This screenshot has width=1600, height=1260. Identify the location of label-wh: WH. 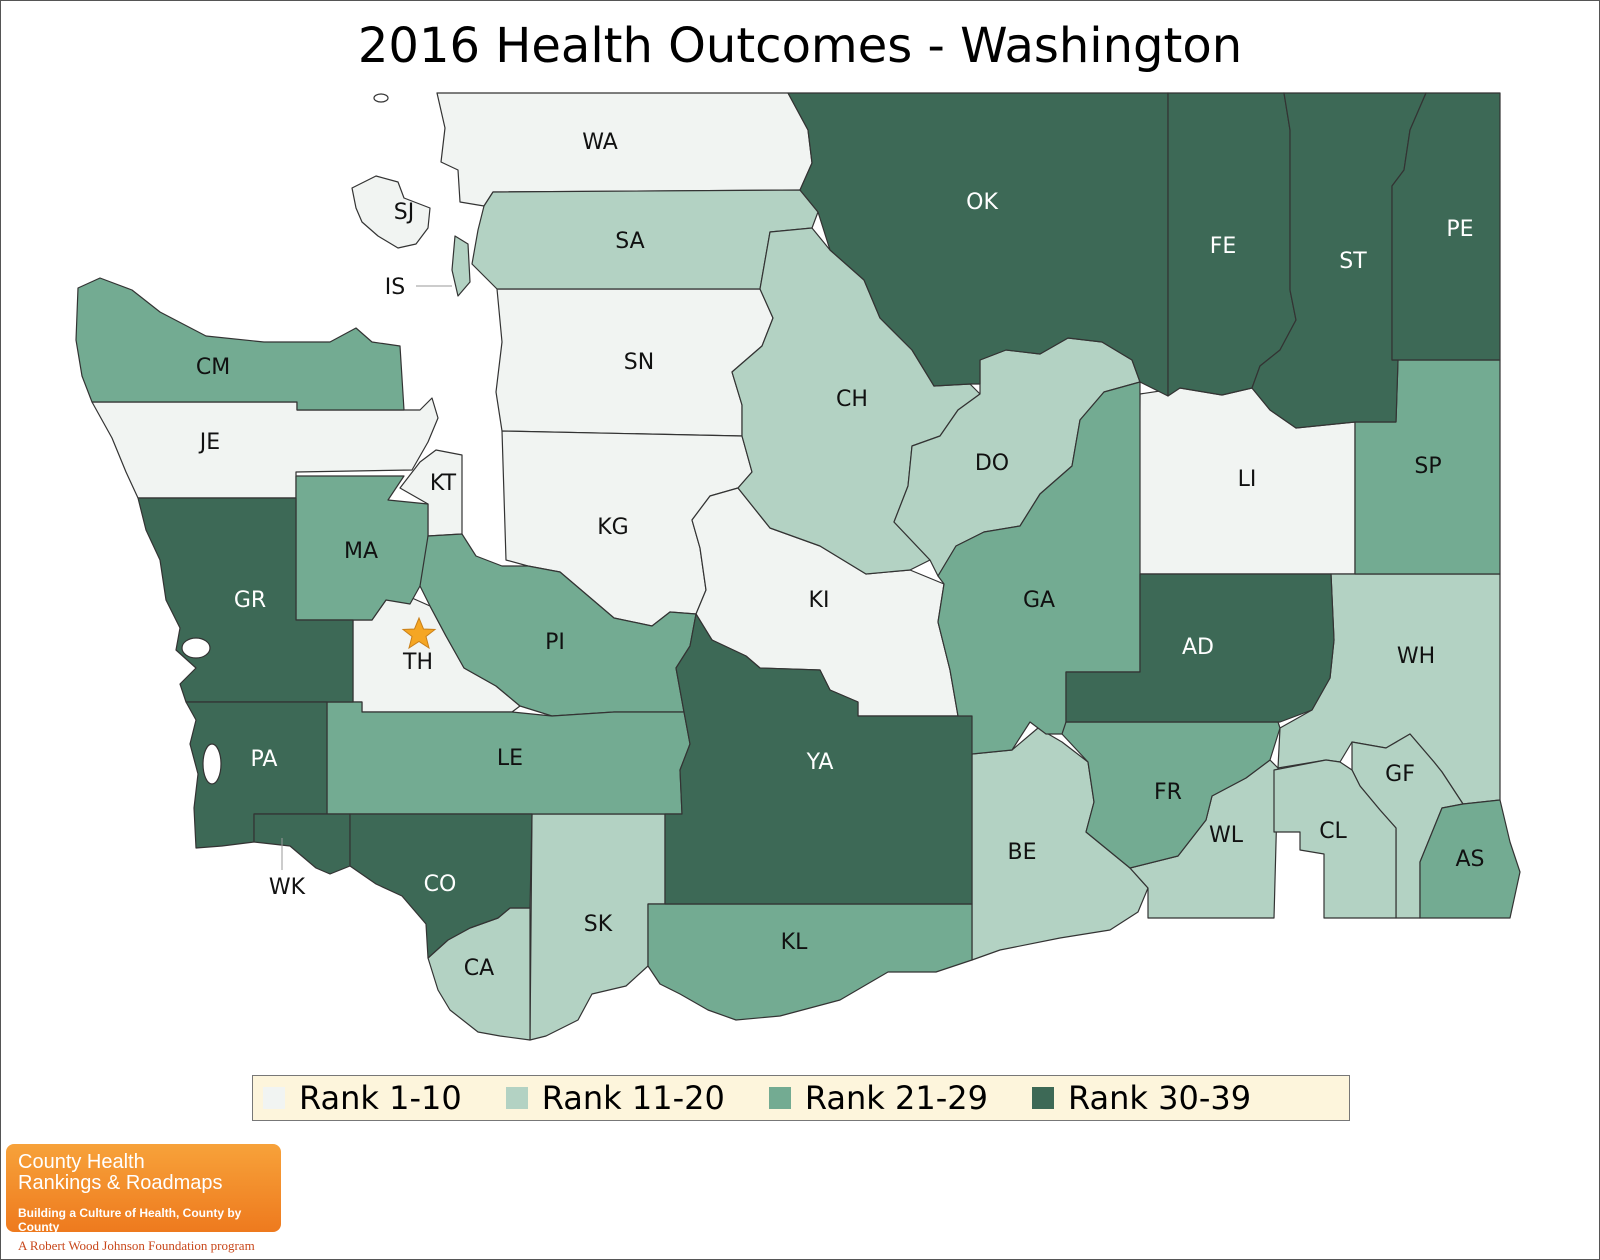
(1416, 656).